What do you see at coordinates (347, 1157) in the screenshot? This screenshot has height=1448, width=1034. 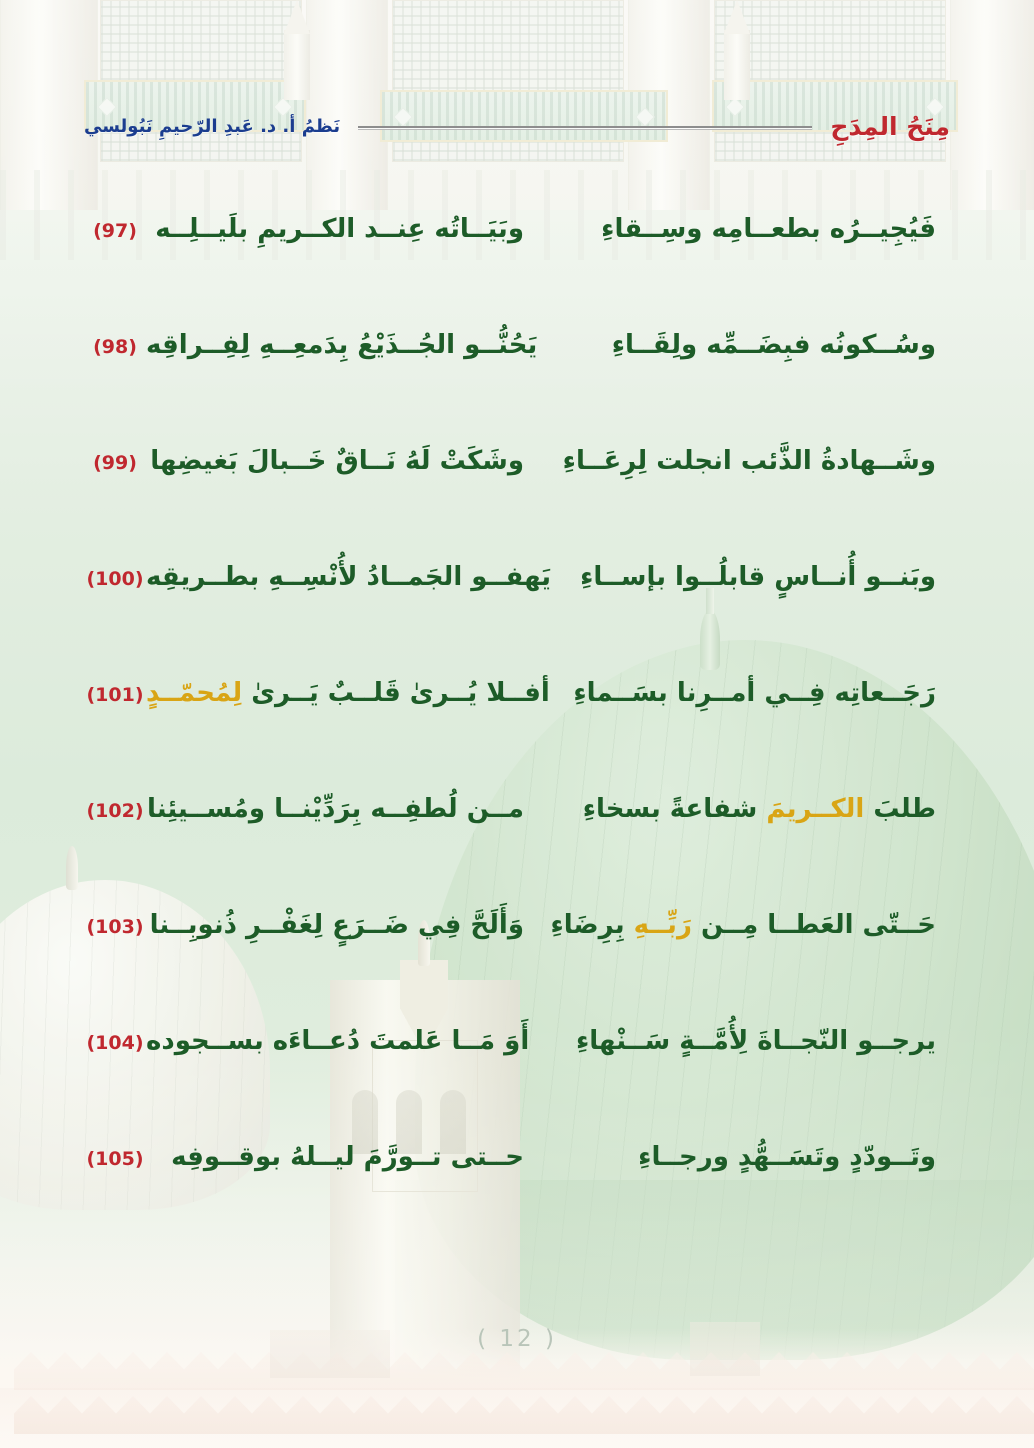 I see `verse-first-hemistich: حــتى تــورَّمَ ليــلهُ بوقــوفِه` at bounding box center [347, 1157].